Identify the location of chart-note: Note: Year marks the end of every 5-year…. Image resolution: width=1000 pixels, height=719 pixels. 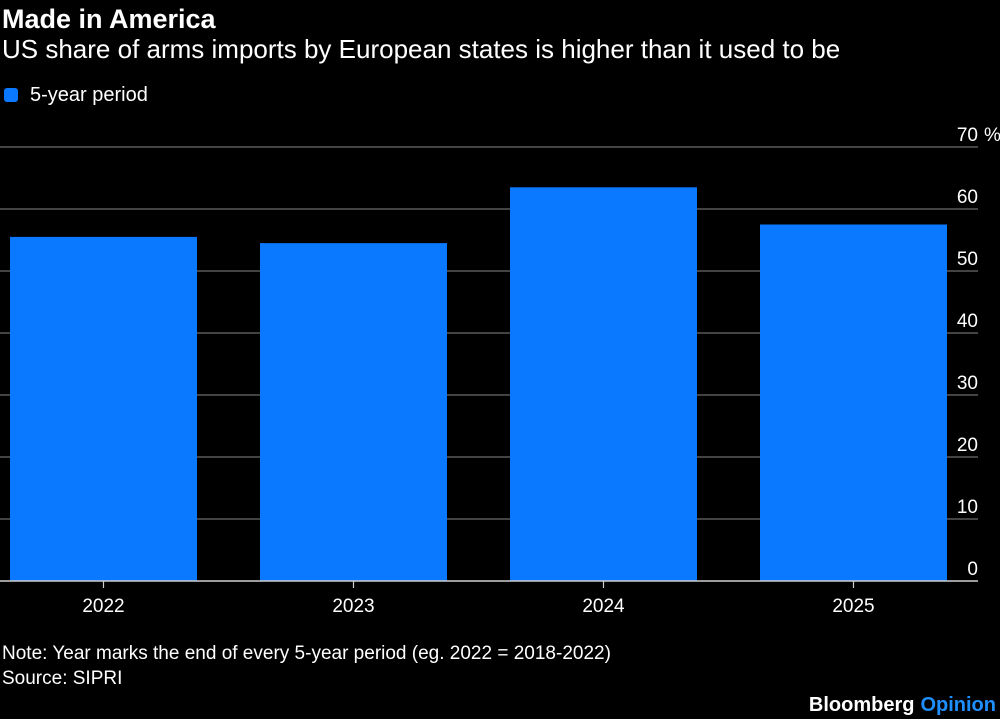
(306, 653).